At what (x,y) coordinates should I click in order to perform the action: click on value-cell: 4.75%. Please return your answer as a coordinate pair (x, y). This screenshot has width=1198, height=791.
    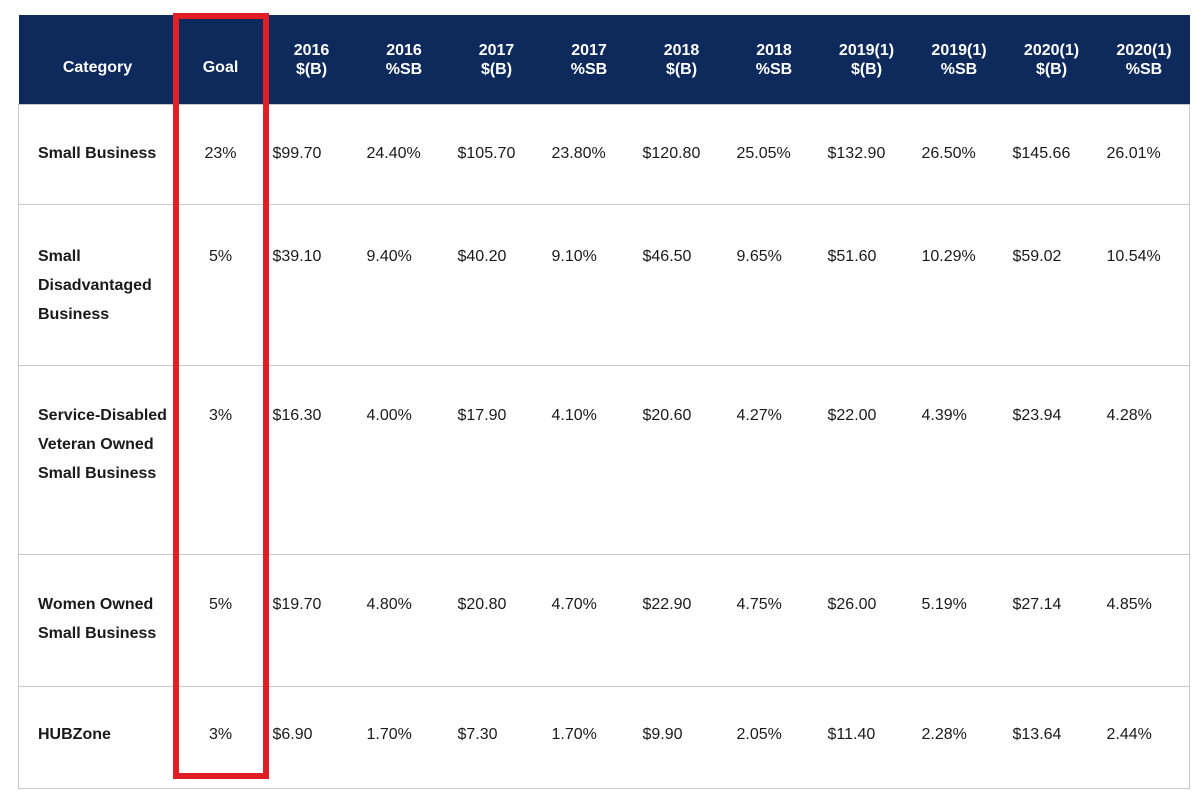
    Looking at the image, I should click on (774, 620).